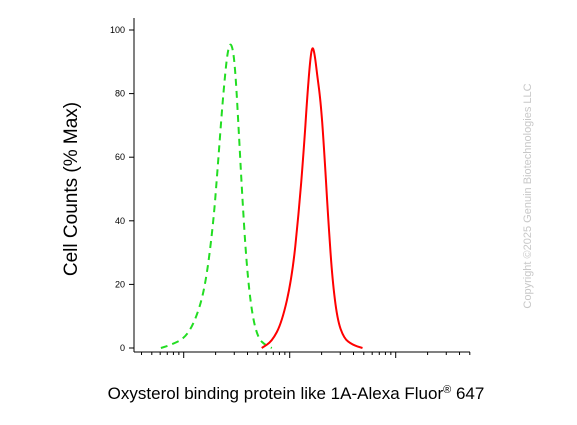 Image resolution: width=577 pixels, height=425 pixels. What do you see at coordinates (120, 221) in the screenshot?
I see `y-tick-label: 40` at bounding box center [120, 221].